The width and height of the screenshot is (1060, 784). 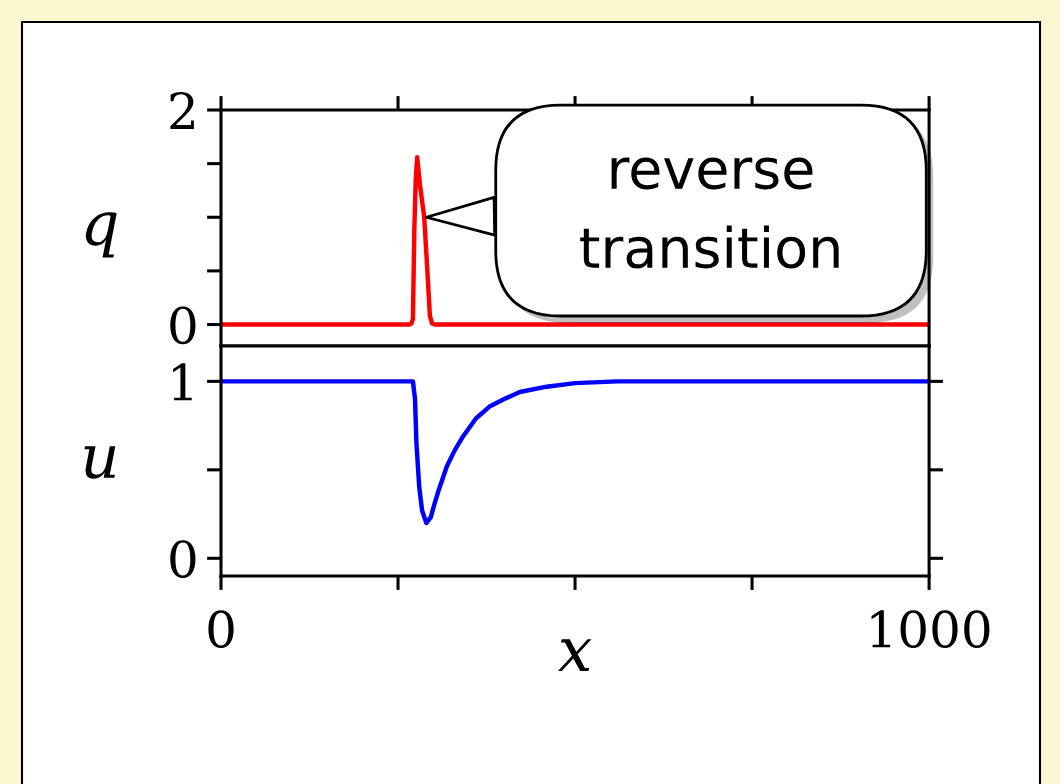 I want to click on x-tick-label: 1000, so click(x=930, y=629).